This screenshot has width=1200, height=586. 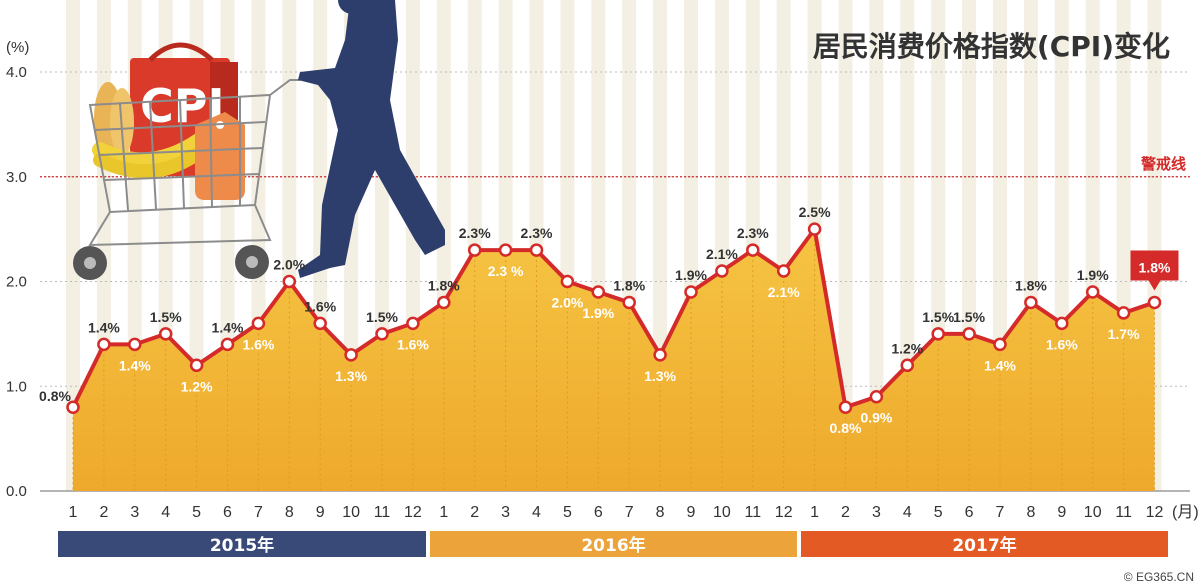 I want to click on warning-line-group: 警戒线, so click(x=615, y=166).